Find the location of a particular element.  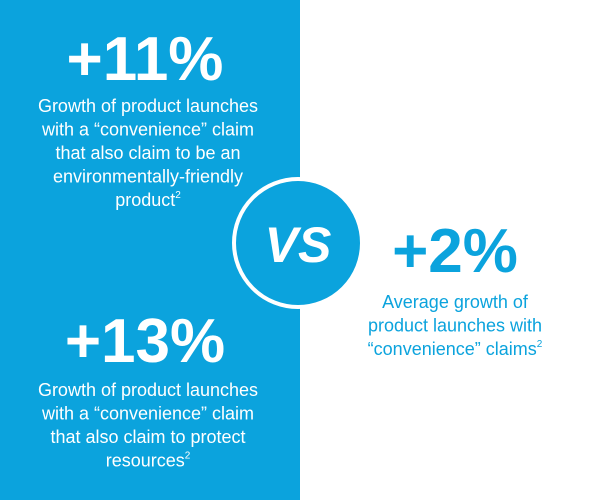

line-text: that also claim to protect is located at coordinates (147, 437).